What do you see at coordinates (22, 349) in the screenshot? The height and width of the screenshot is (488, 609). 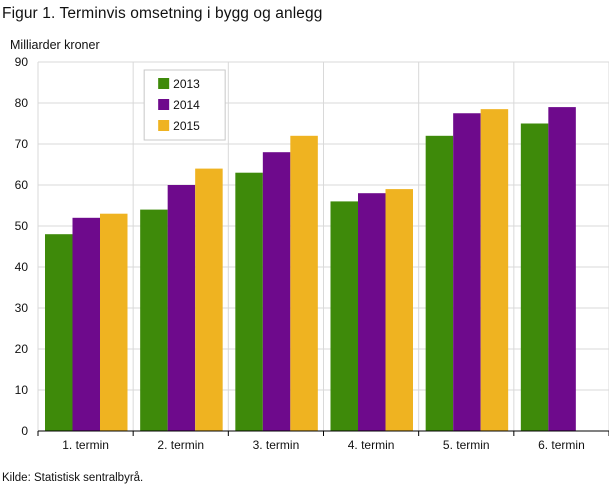 I see `y-tick-label: 20` at bounding box center [22, 349].